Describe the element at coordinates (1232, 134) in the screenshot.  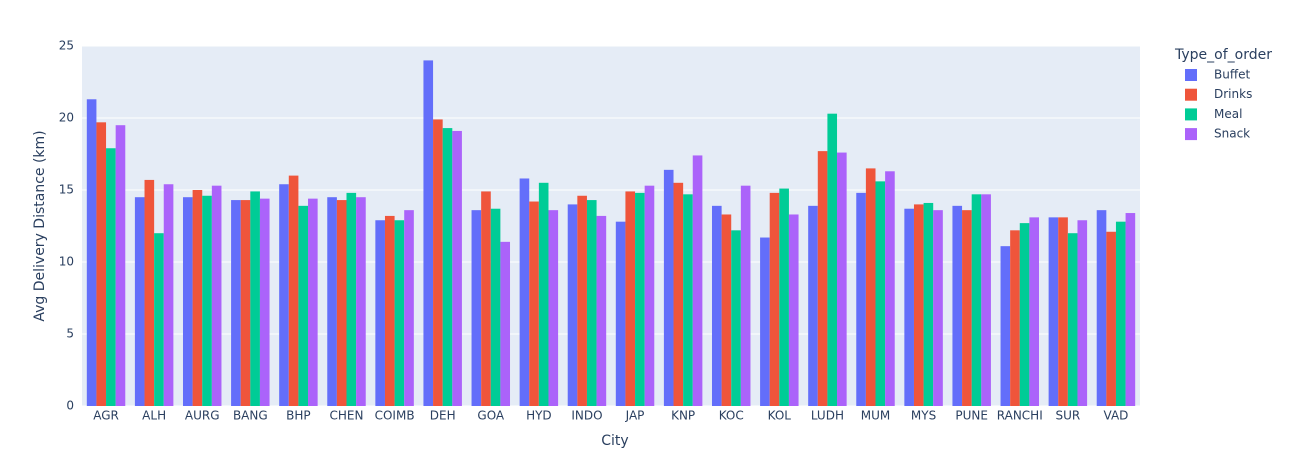
I see `legend-label: Snack` at that location.